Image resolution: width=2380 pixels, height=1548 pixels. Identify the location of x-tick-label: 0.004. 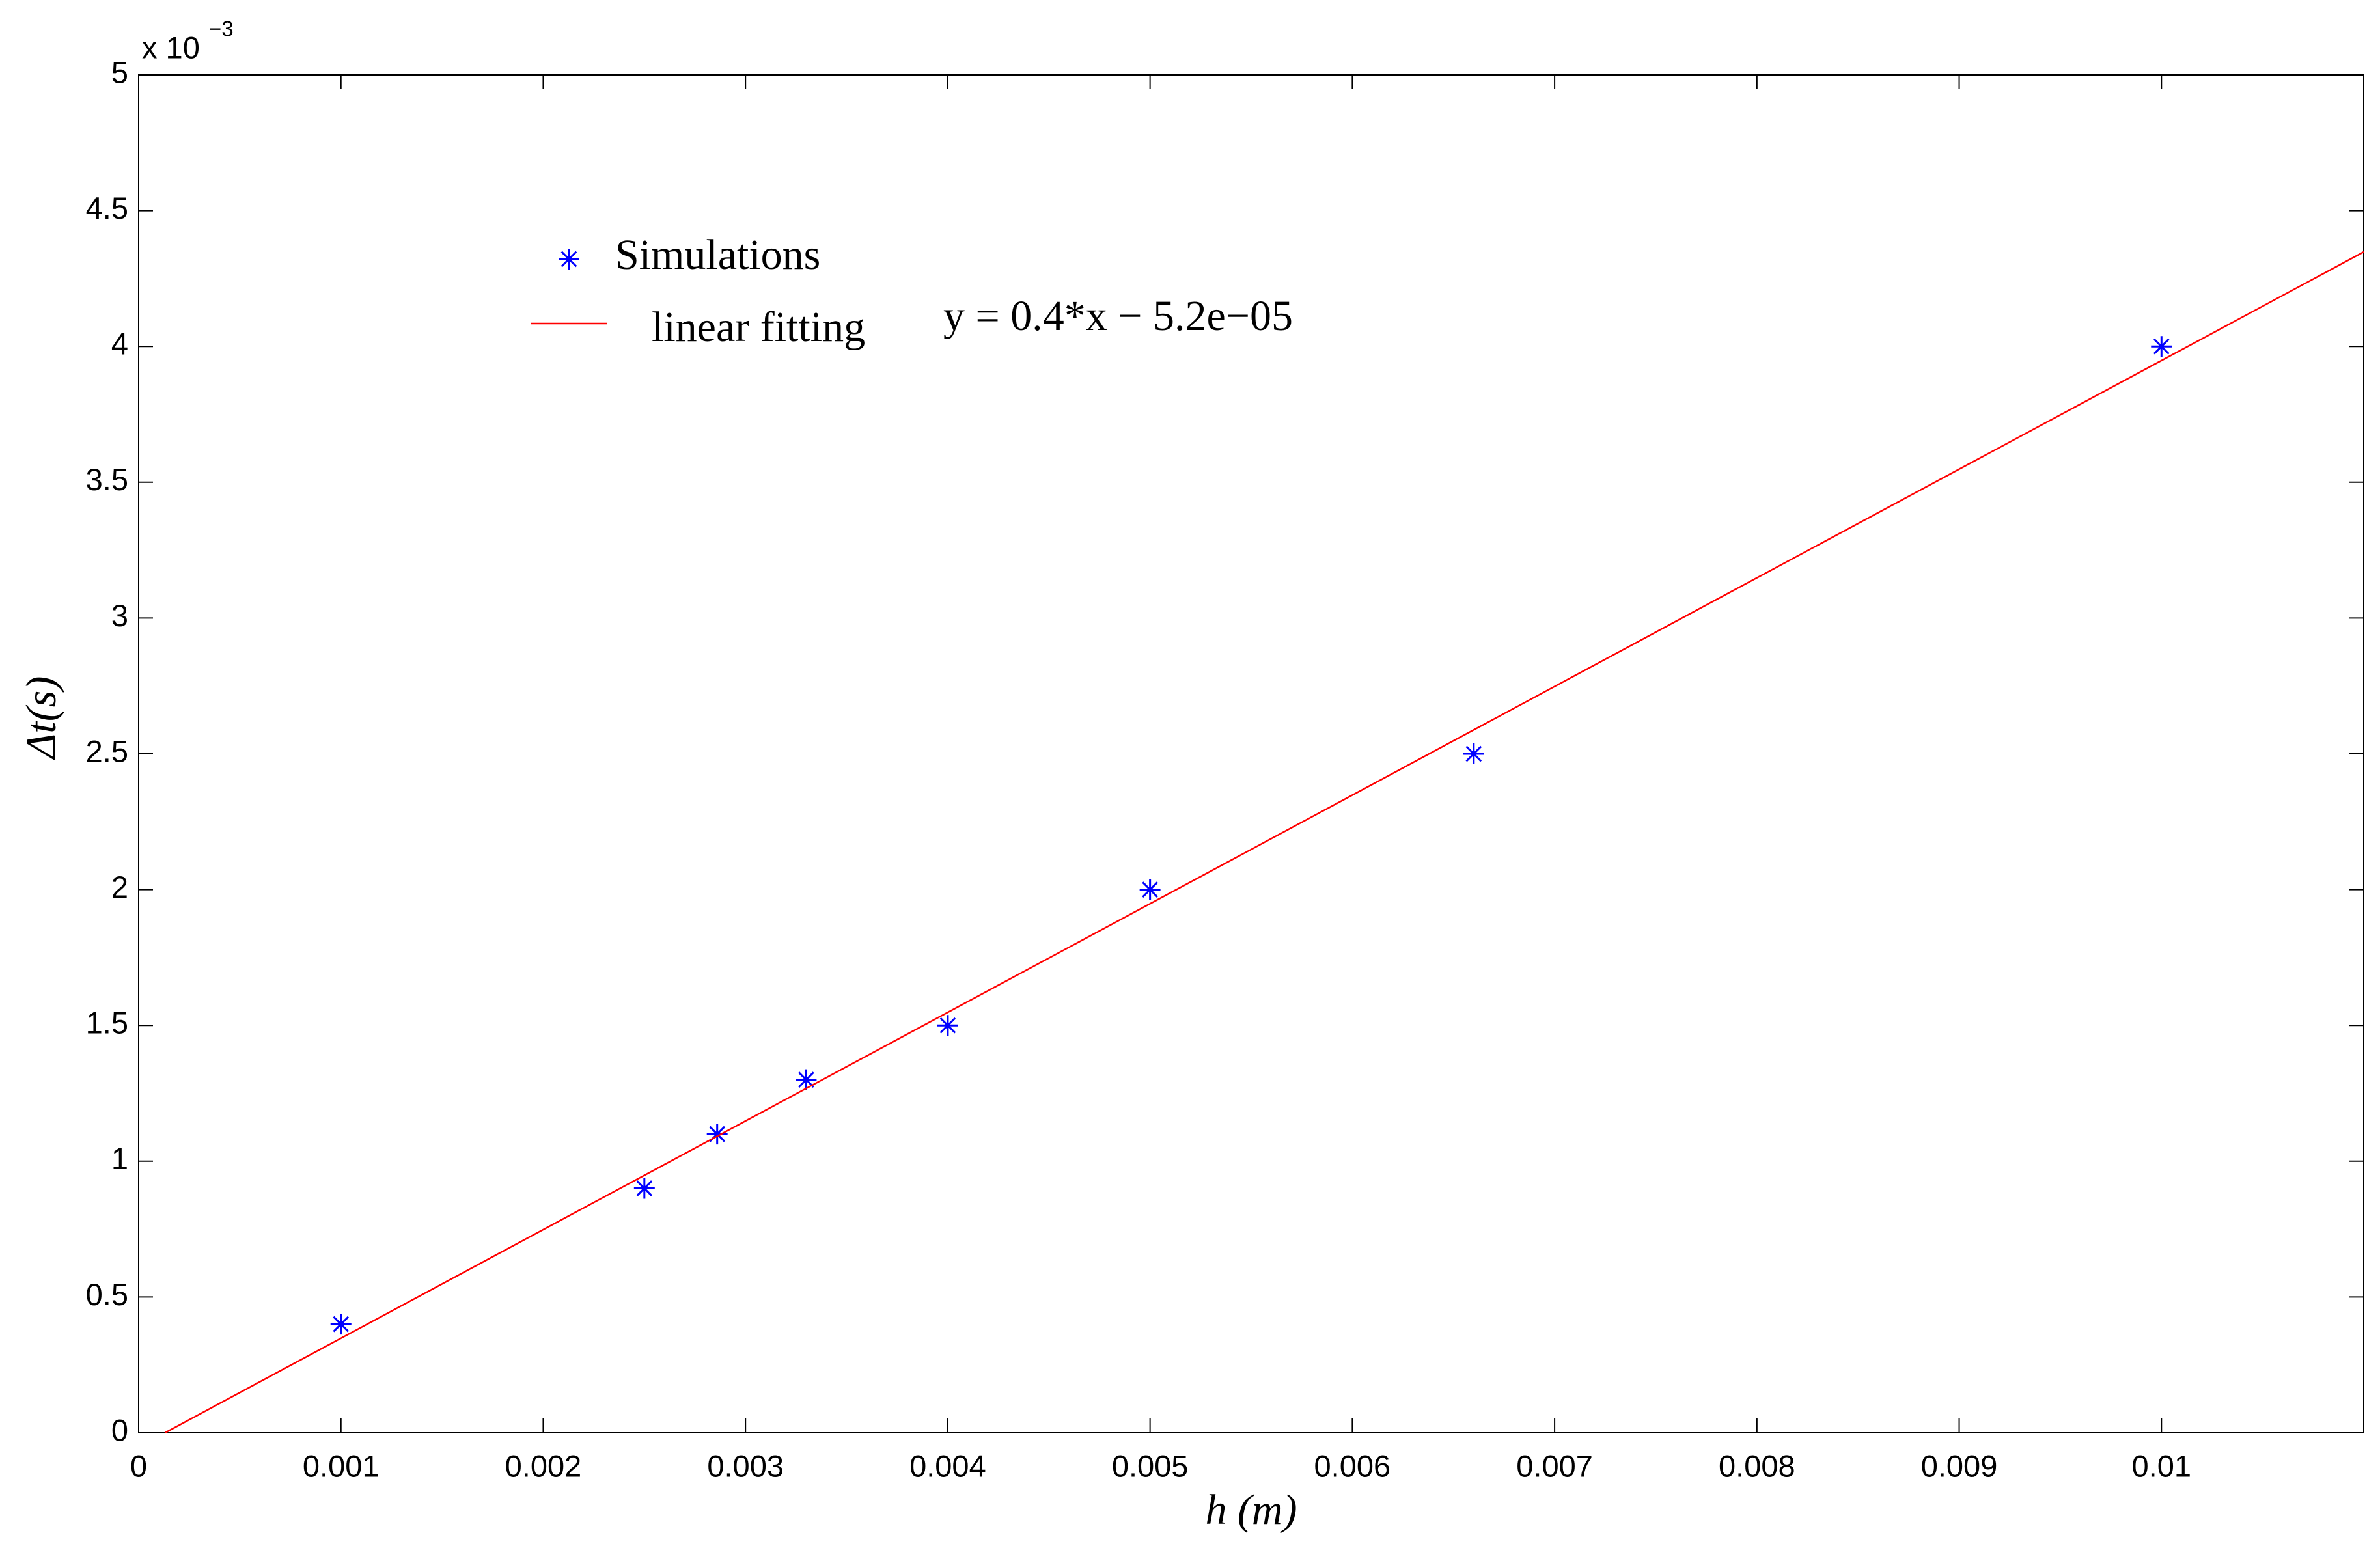
(948, 1465).